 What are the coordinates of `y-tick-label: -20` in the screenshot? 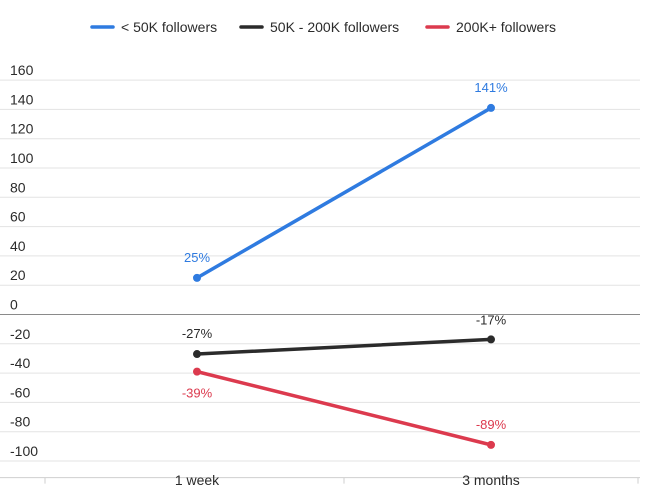 It's located at (20, 334).